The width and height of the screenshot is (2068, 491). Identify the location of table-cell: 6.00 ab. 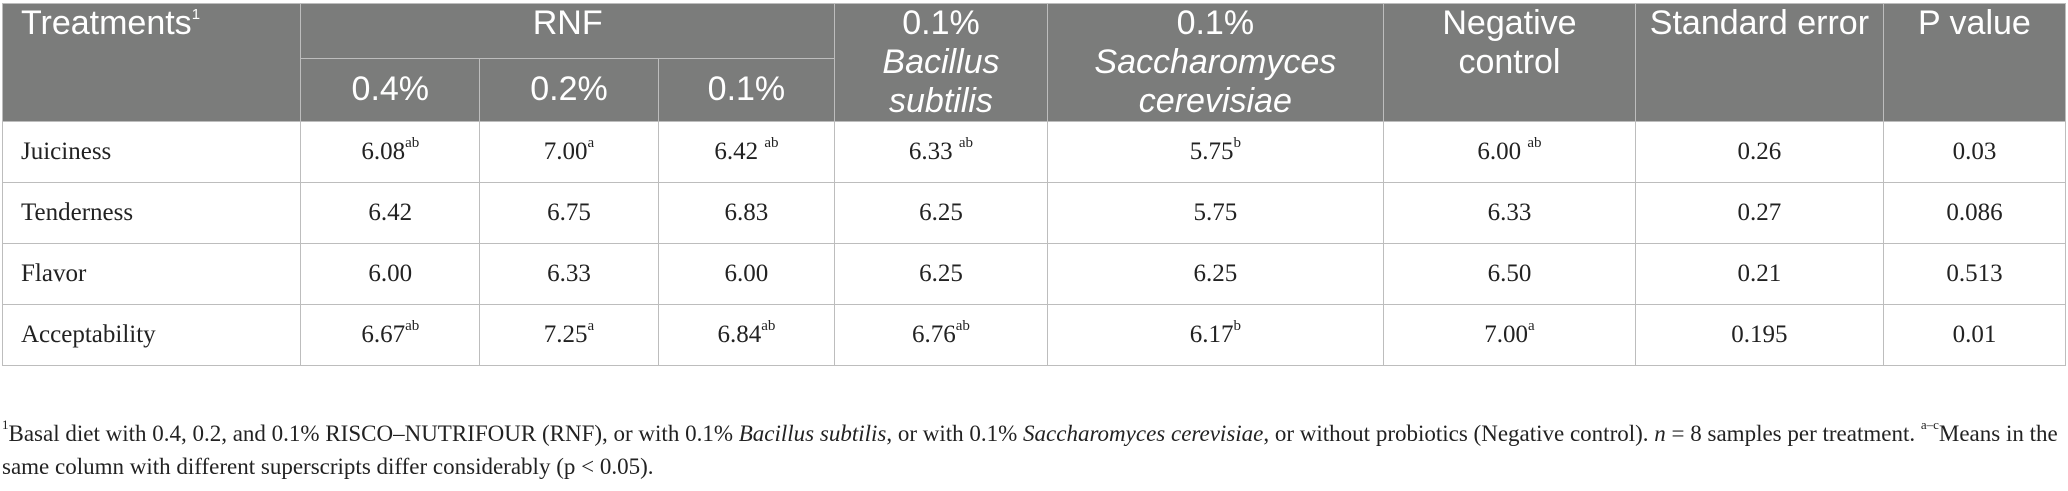
(1509, 152).